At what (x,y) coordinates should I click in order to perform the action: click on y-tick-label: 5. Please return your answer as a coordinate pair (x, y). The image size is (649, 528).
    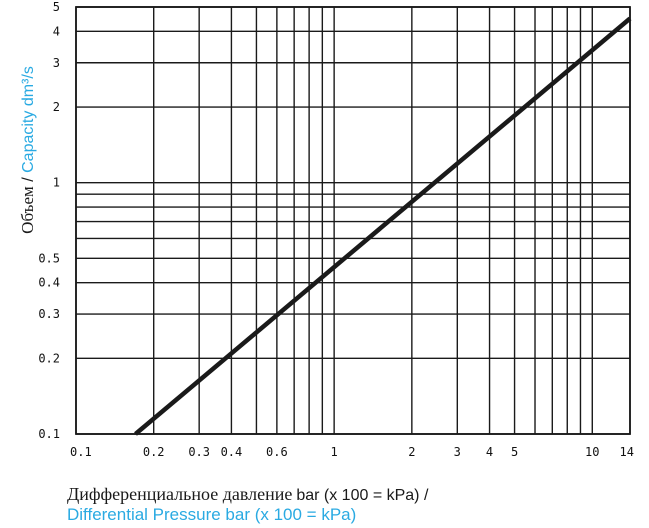
    Looking at the image, I should click on (56, 7).